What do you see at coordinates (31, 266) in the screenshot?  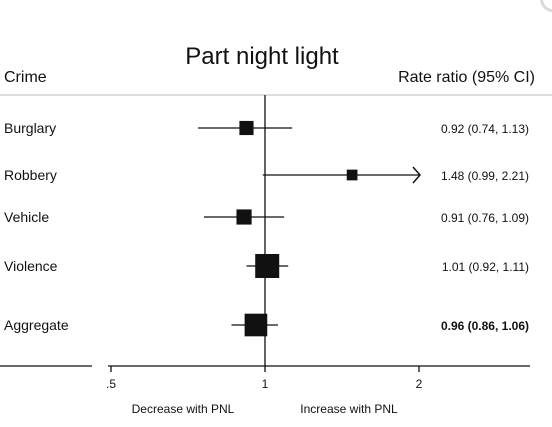 I see `row-label: Violence` at bounding box center [31, 266].